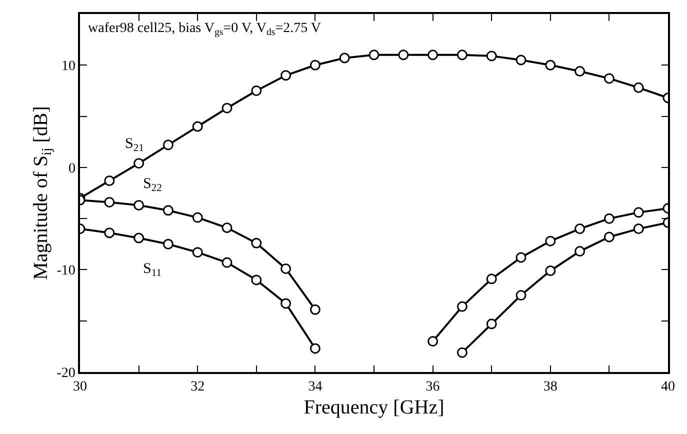 This screenshot has width=687, height=434. What do you see at coordinates (66, 373) in the screenshot?
I see `y-tick-label: -20` at bounding box center [66, 373].